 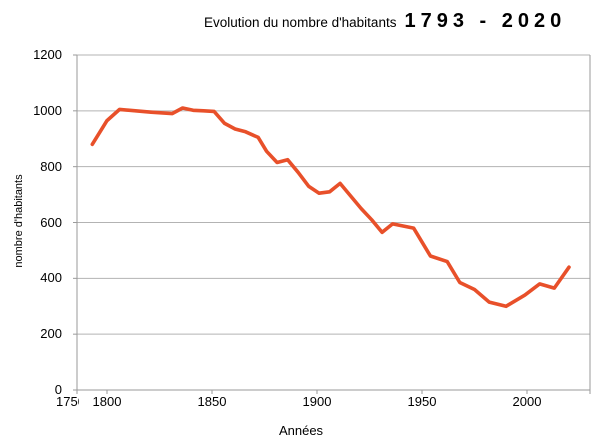 What do you see at coordinates (67, 402) in the screenshot?
I see `x-tick-label-1750: 1750` at bounding box center [67, 402].